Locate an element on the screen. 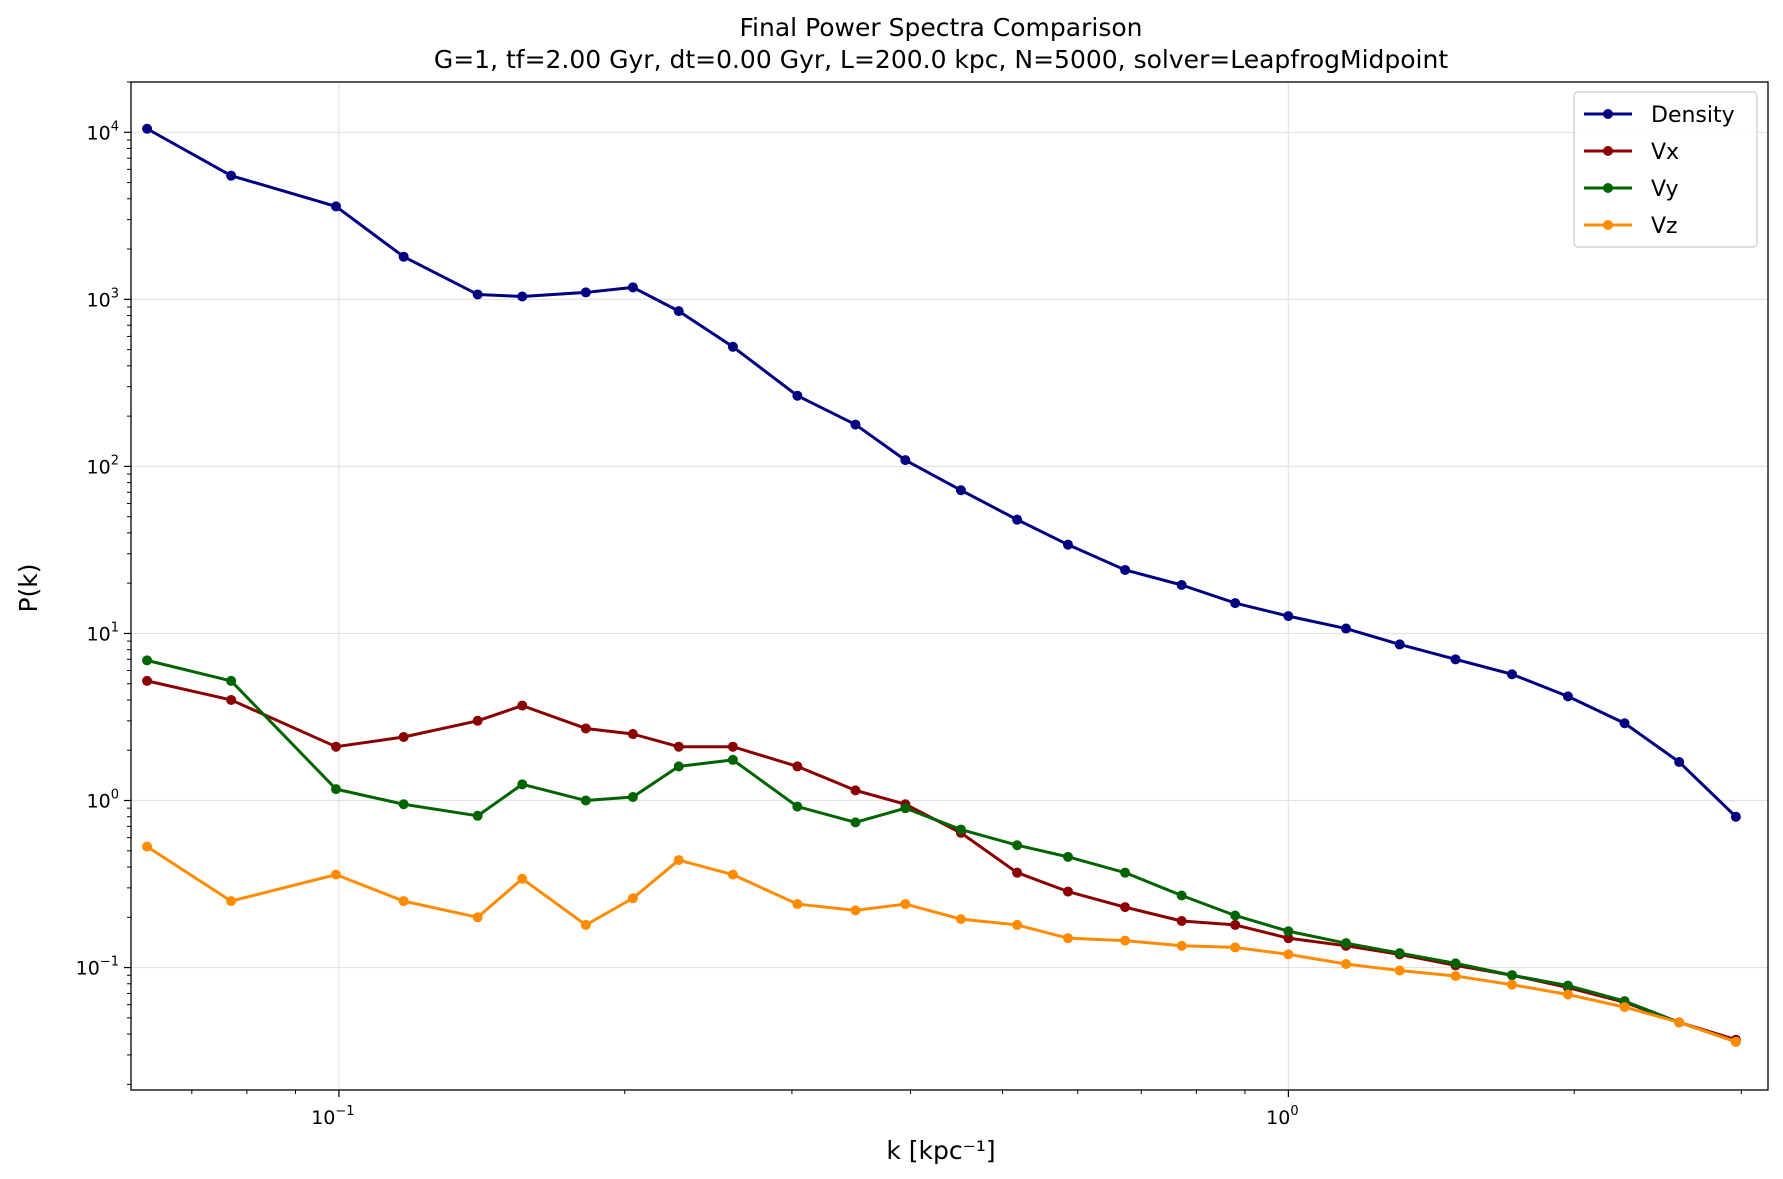  y-tick-label: 10⁻¹ is located at coordinates (97, 967).